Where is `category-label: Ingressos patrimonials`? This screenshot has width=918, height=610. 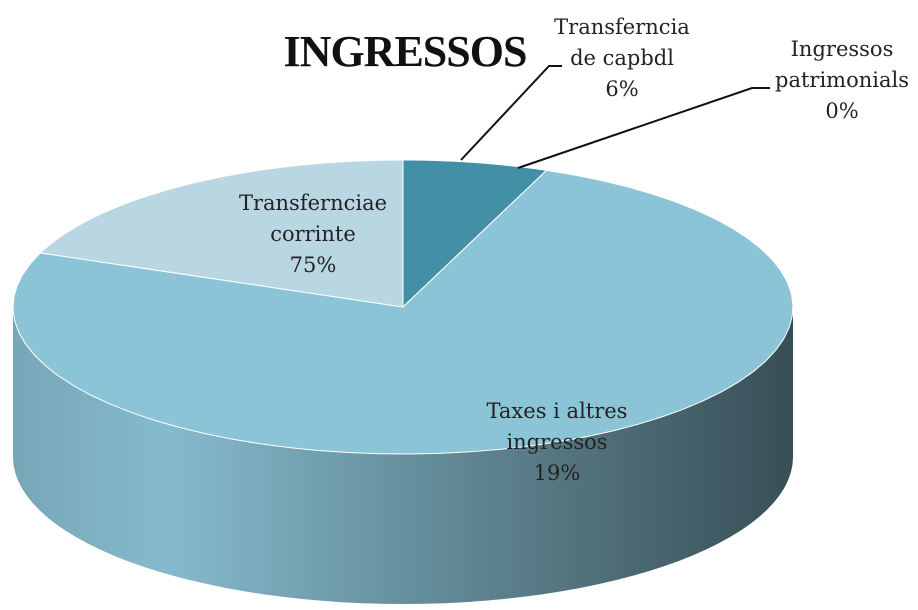 category-label: Ingressos patrimonials is located at coordinates (842, 64).